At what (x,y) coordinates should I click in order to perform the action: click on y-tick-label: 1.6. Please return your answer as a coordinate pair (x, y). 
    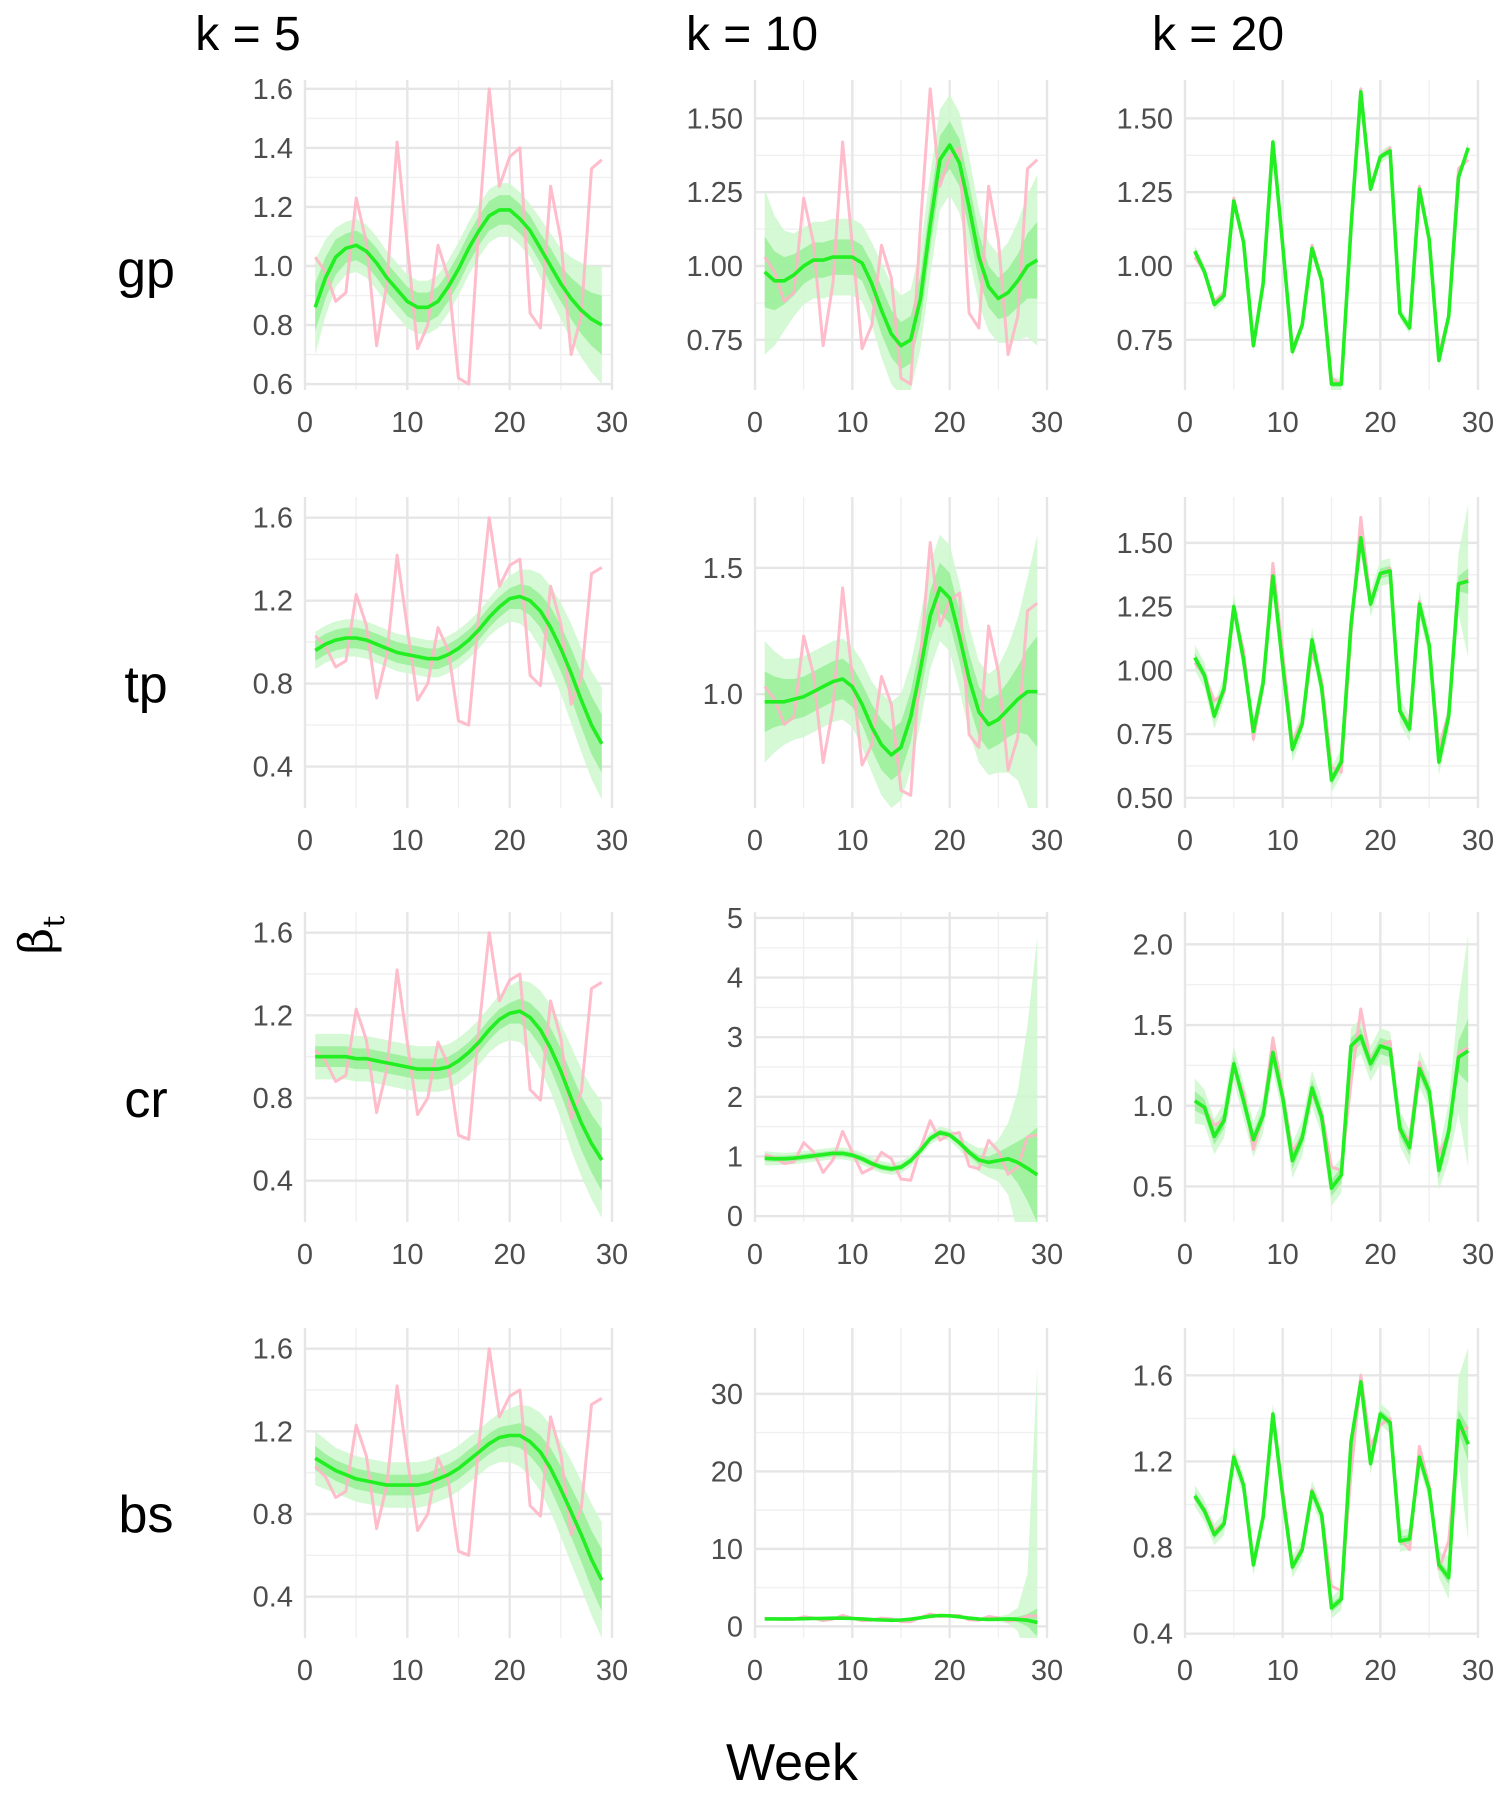
    Looking at the image, I should click on (1153, 1376).